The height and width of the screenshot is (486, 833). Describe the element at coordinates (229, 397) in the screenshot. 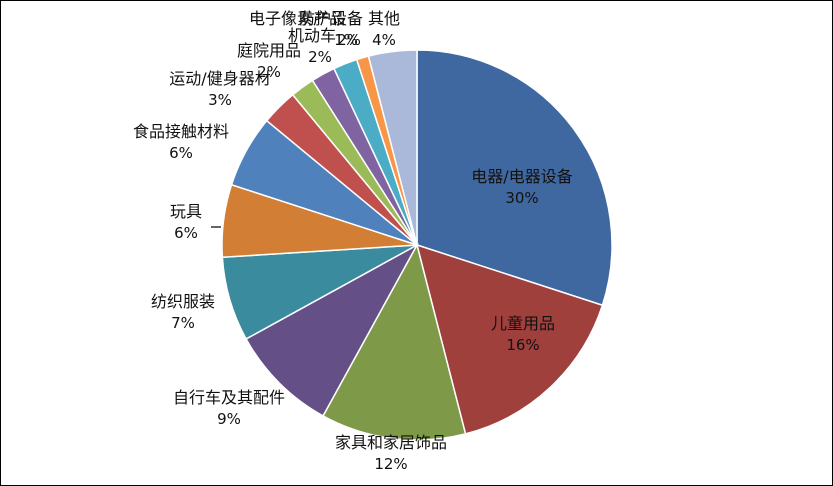

I see `slice-label: 自行车及其配件` at that location.